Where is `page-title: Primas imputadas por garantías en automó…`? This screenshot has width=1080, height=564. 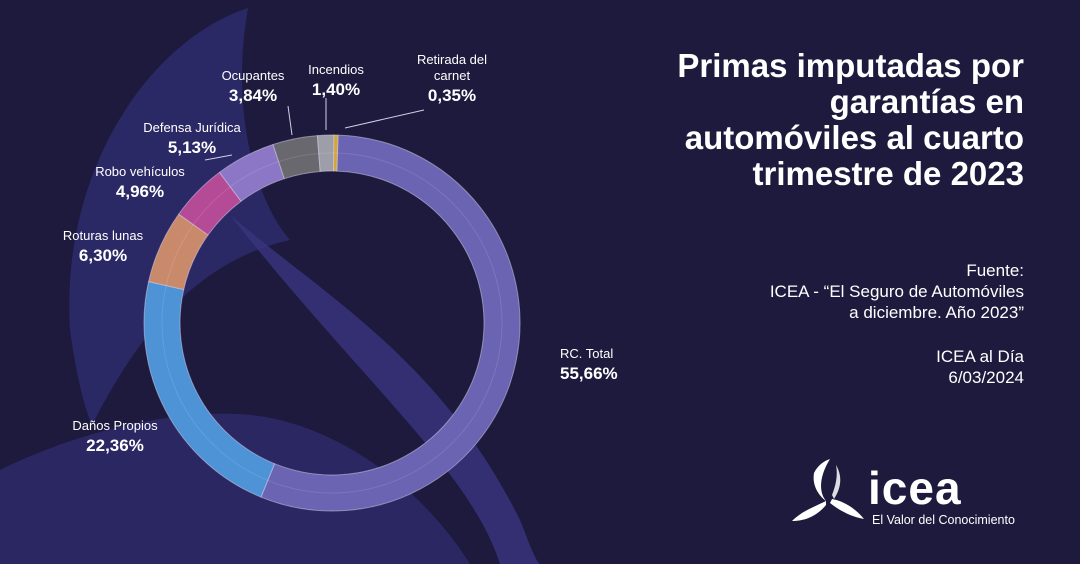
page-title: Primas imputadas por garantías en automó… is located at coordinates (814, 120).